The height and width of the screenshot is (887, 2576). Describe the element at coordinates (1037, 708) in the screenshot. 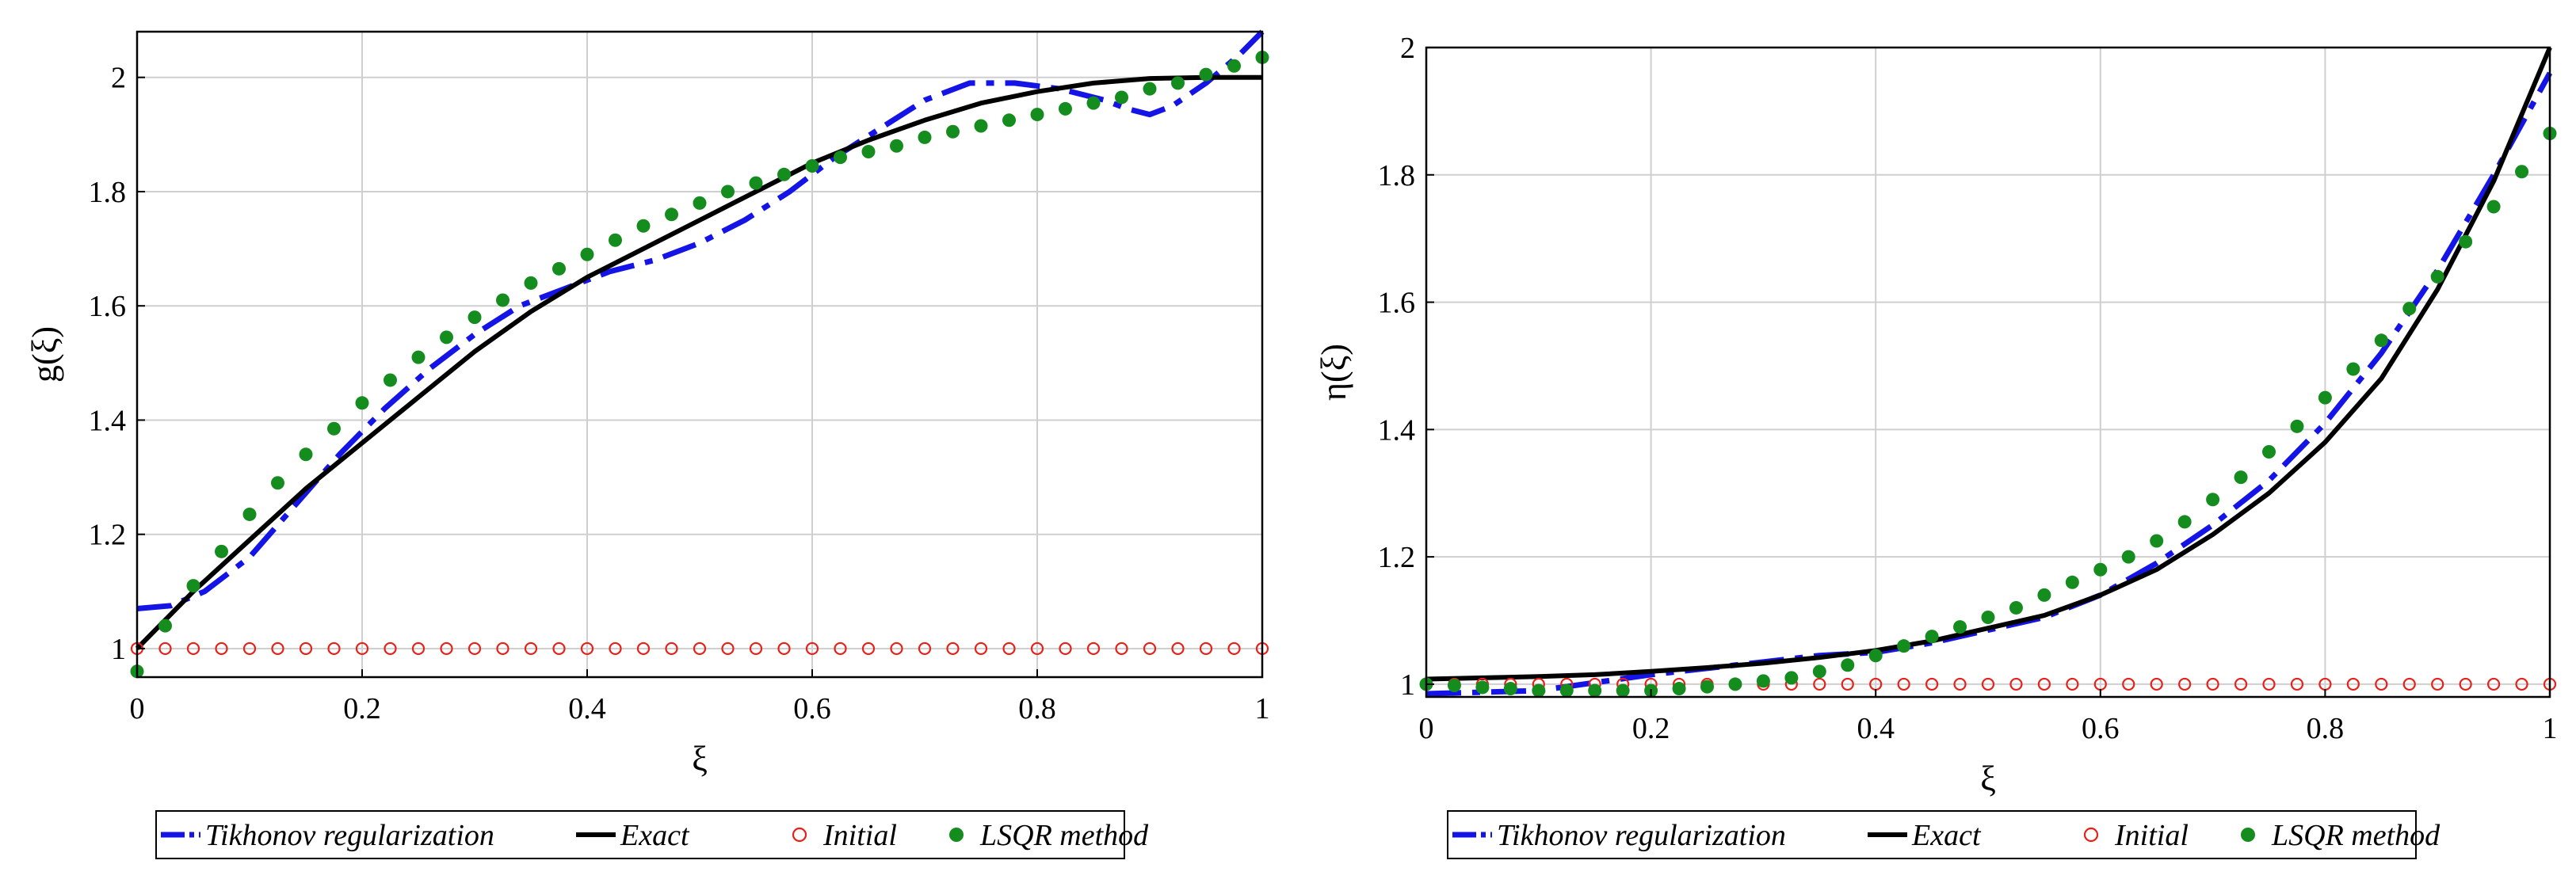

I see `x-tick-label: 0.8` at that location.